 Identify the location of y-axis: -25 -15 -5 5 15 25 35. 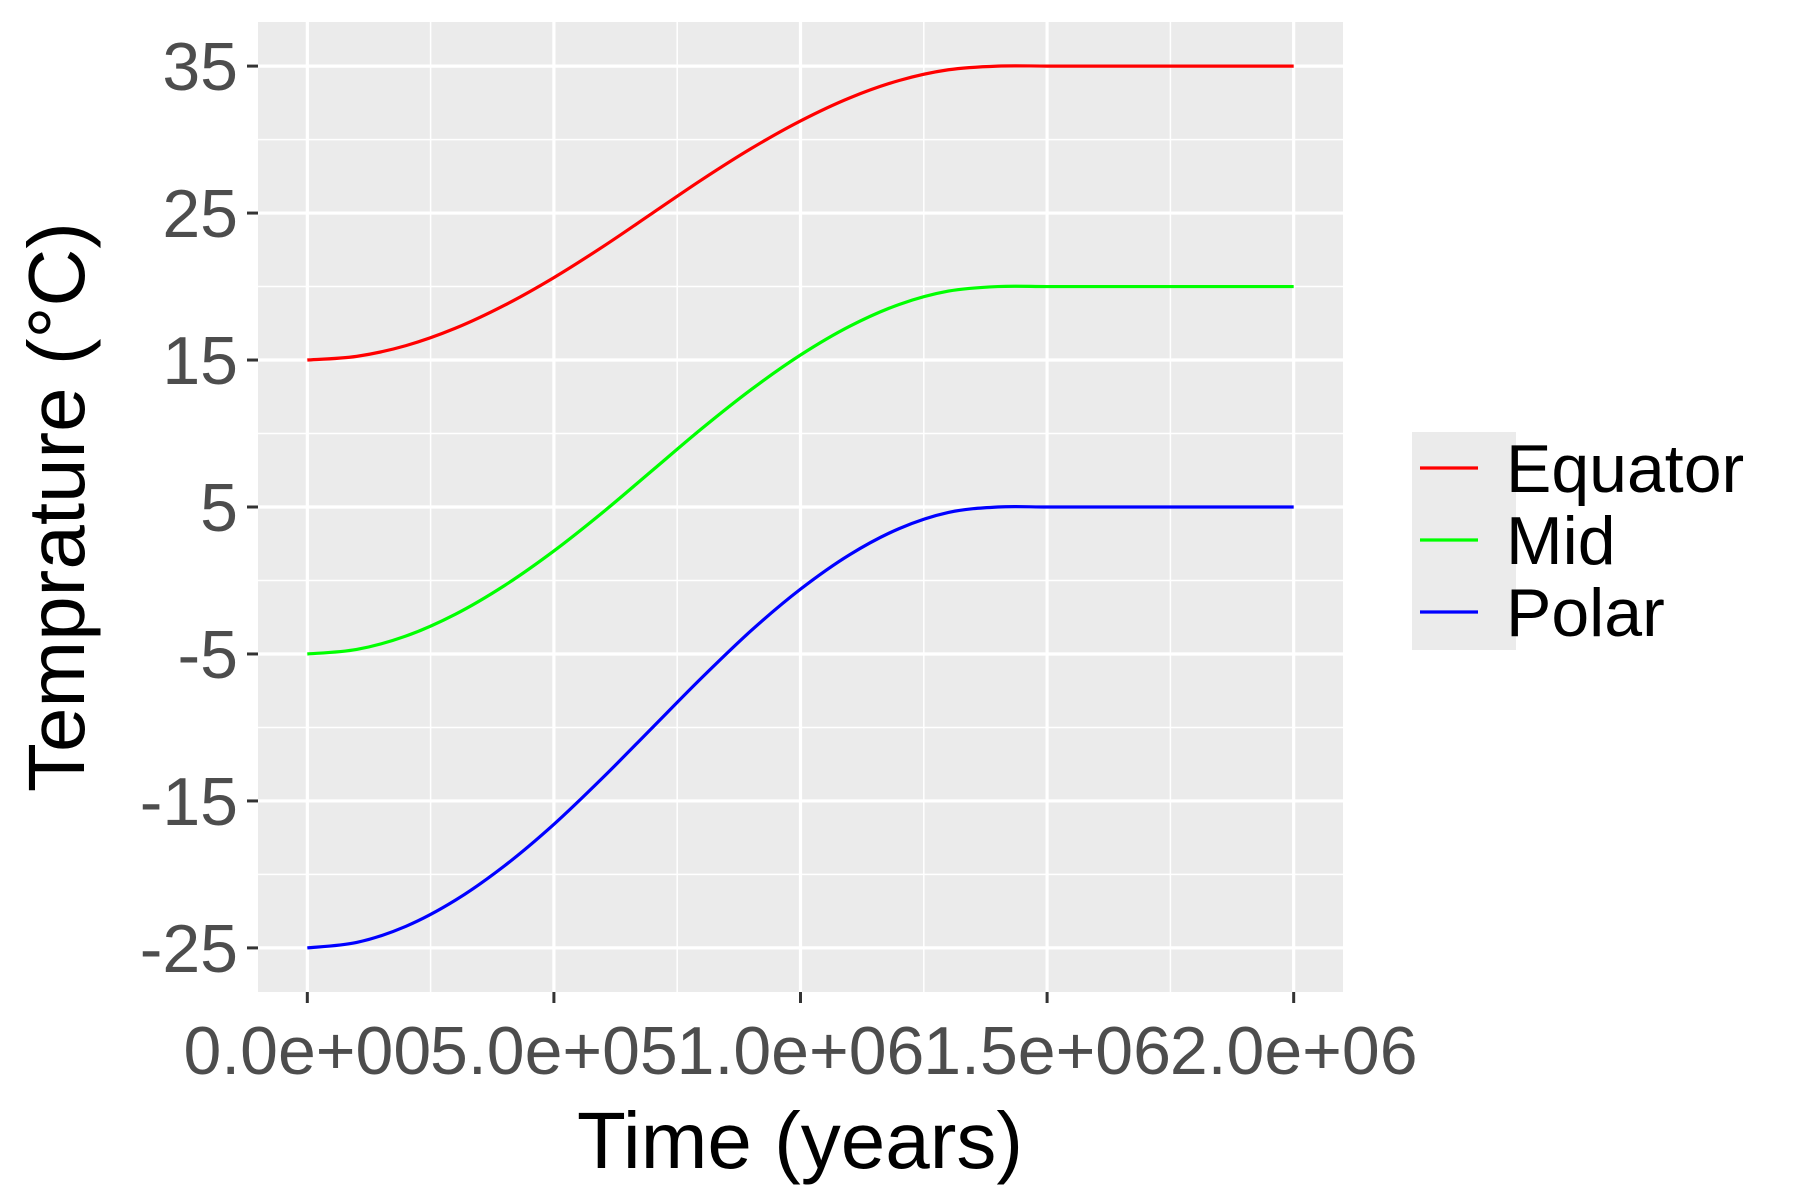
(199, 508).